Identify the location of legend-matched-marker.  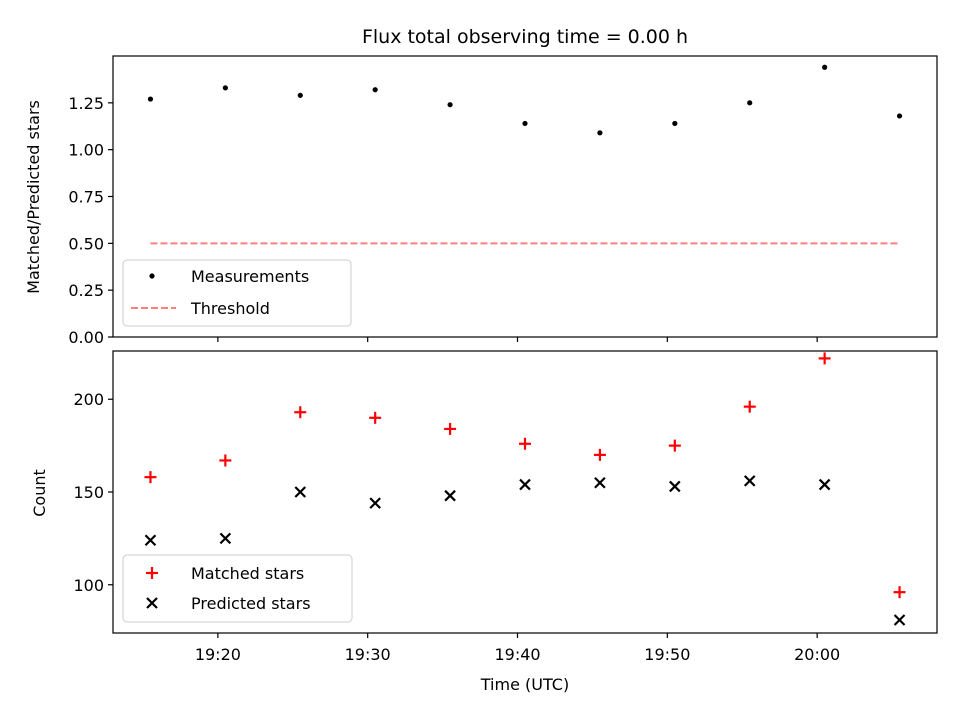
(152, 573).